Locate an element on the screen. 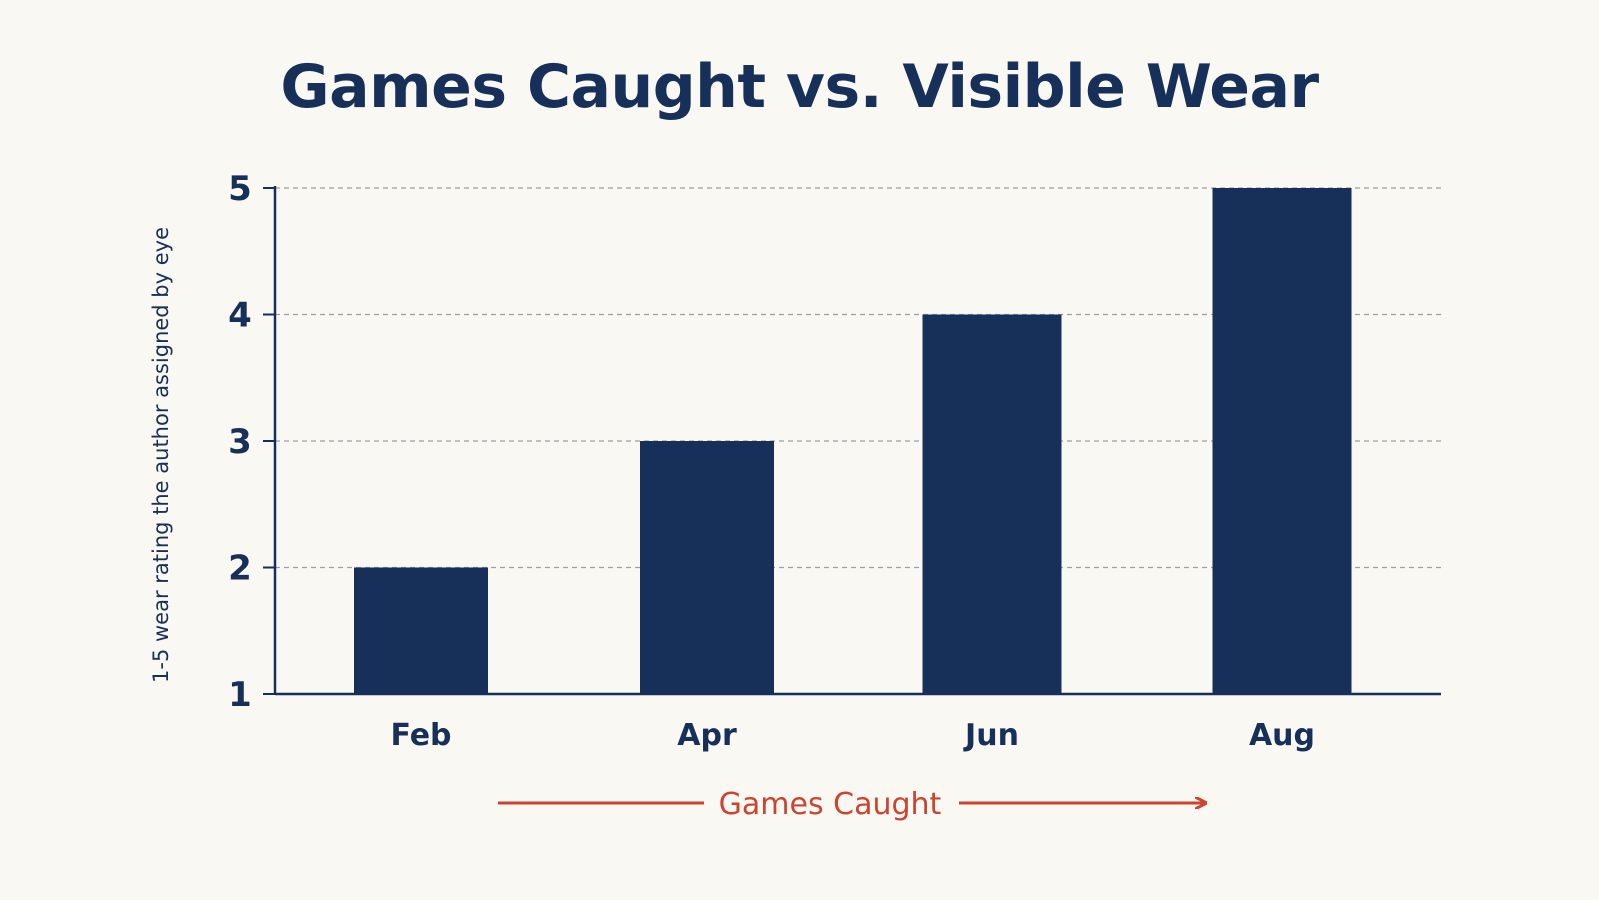  bar-feb is located at coordinates (421, 630).